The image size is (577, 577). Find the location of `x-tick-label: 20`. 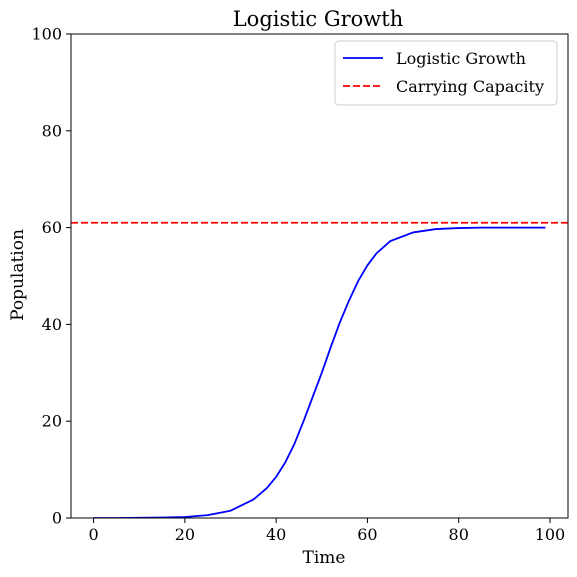

x-tick-label: 20 is located at coordinates (185, 534).